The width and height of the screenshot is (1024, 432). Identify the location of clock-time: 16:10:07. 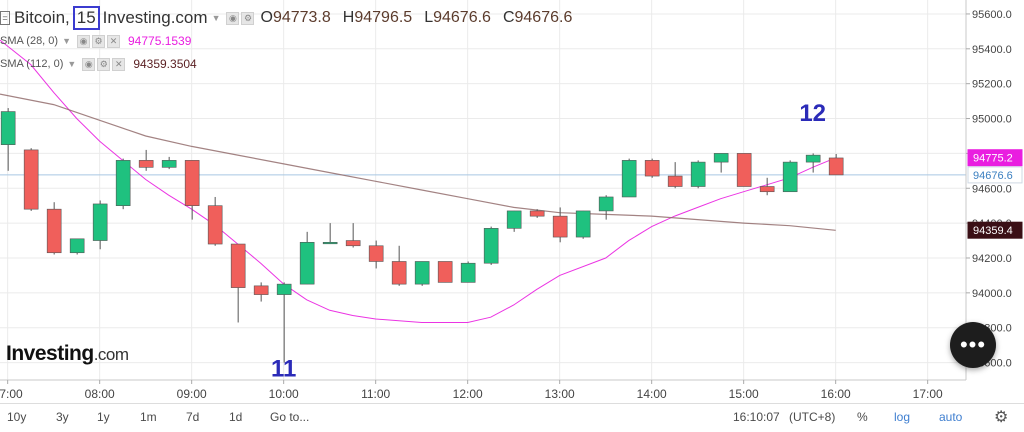
(756, 417).